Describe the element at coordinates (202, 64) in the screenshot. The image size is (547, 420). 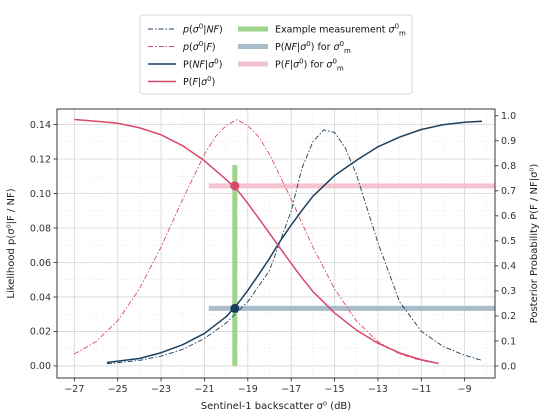
I see `legend-label-2: P(NF|σ0)` at that location.